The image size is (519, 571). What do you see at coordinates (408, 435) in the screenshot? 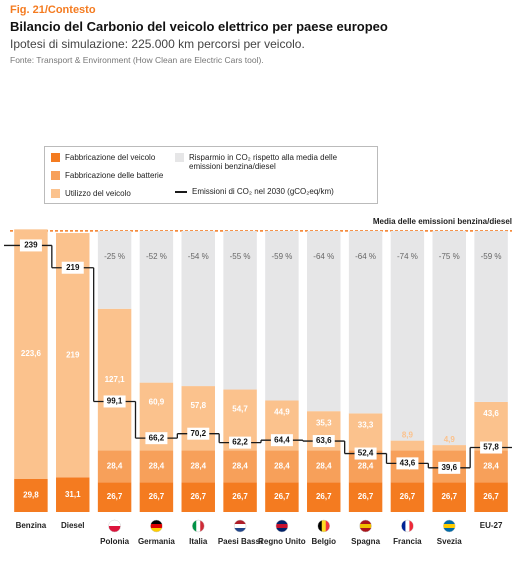
I see `segment-label: 8,9` at bounding box center [408, 435].